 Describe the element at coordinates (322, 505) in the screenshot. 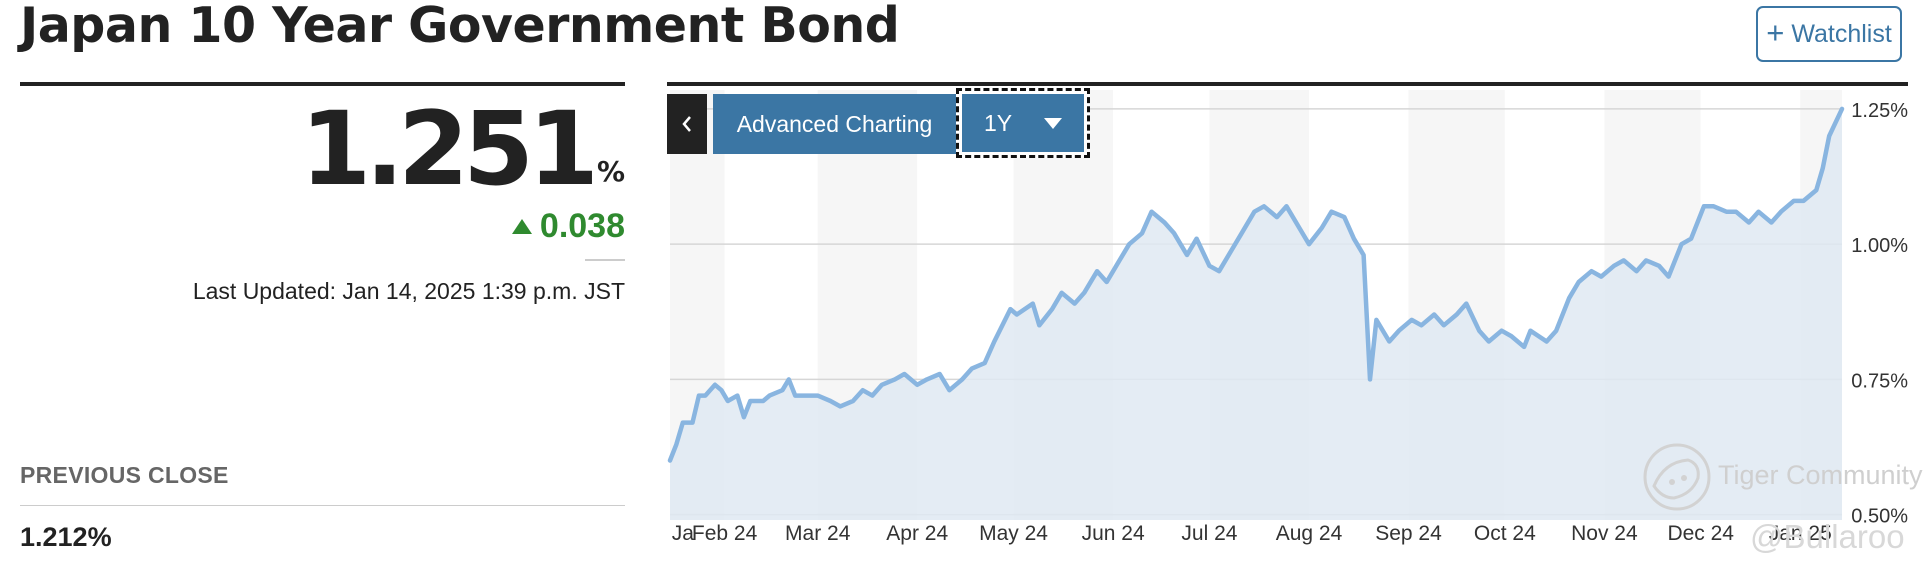

I see `previous-close-divider` at that location.